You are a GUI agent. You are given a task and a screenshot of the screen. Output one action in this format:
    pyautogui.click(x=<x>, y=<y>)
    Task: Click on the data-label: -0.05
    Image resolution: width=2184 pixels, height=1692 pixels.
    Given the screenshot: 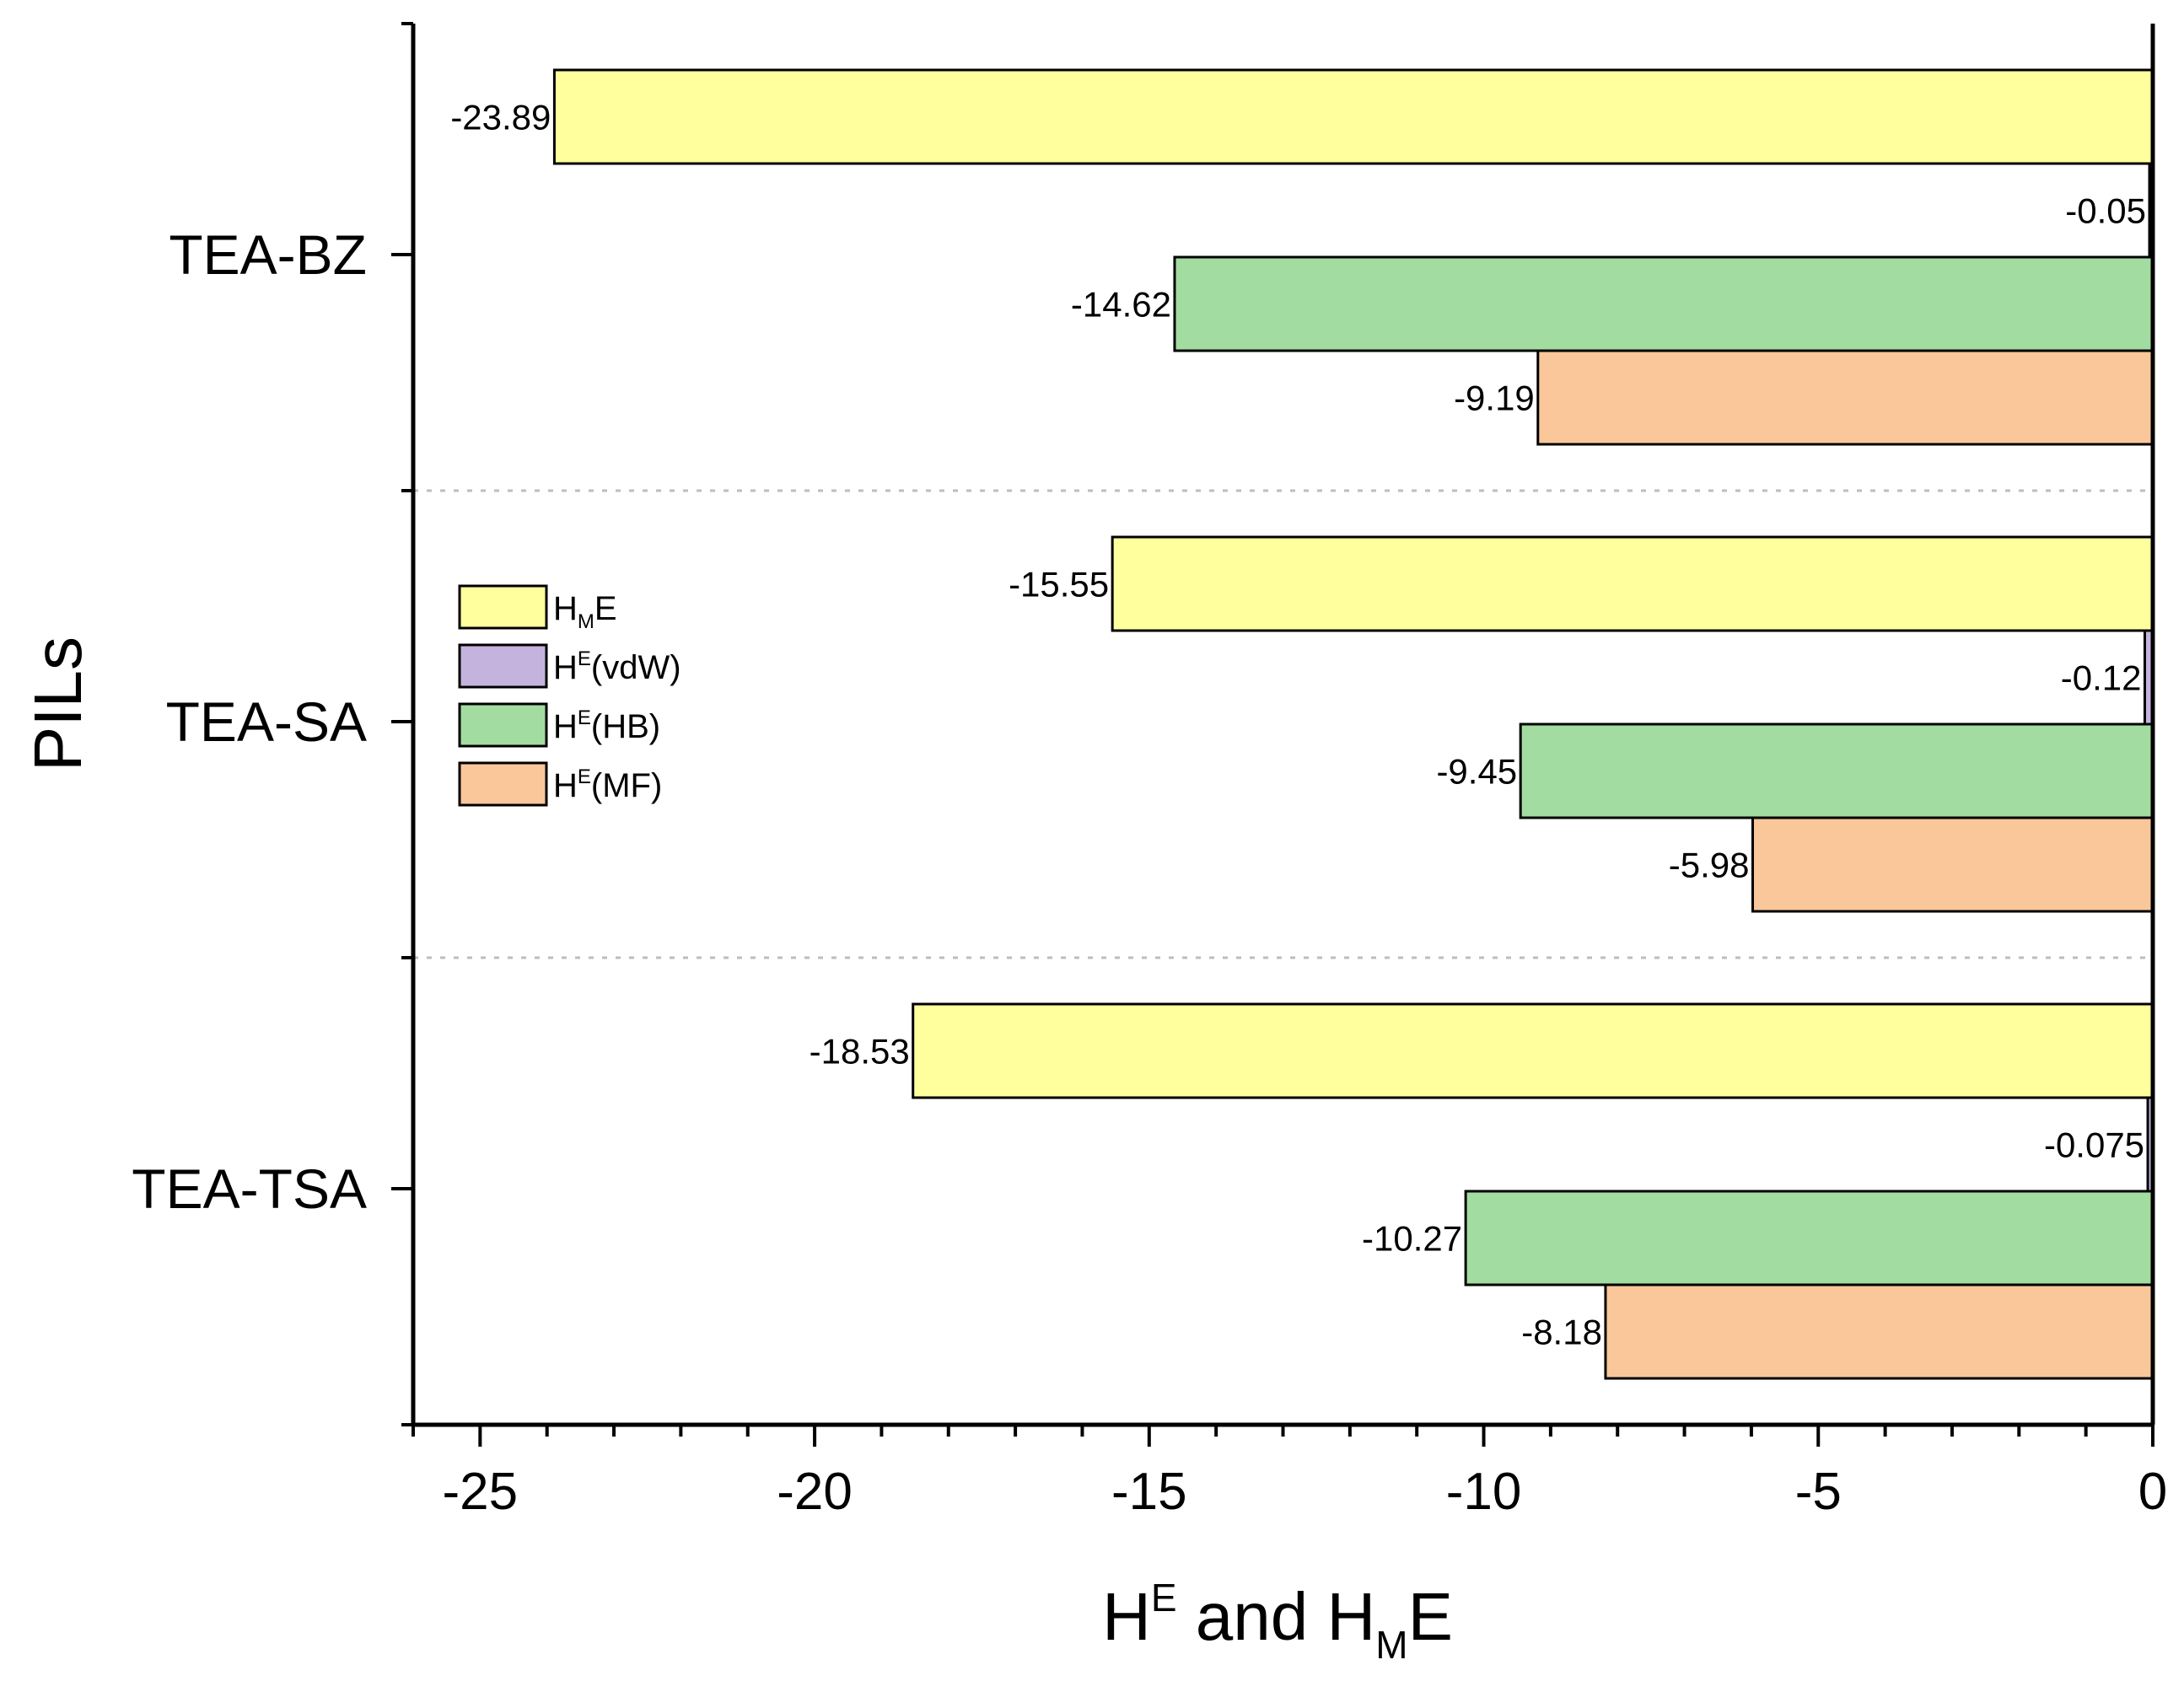 What is the action you would take?
    pyautogui.click(x=2105, y=211)
    